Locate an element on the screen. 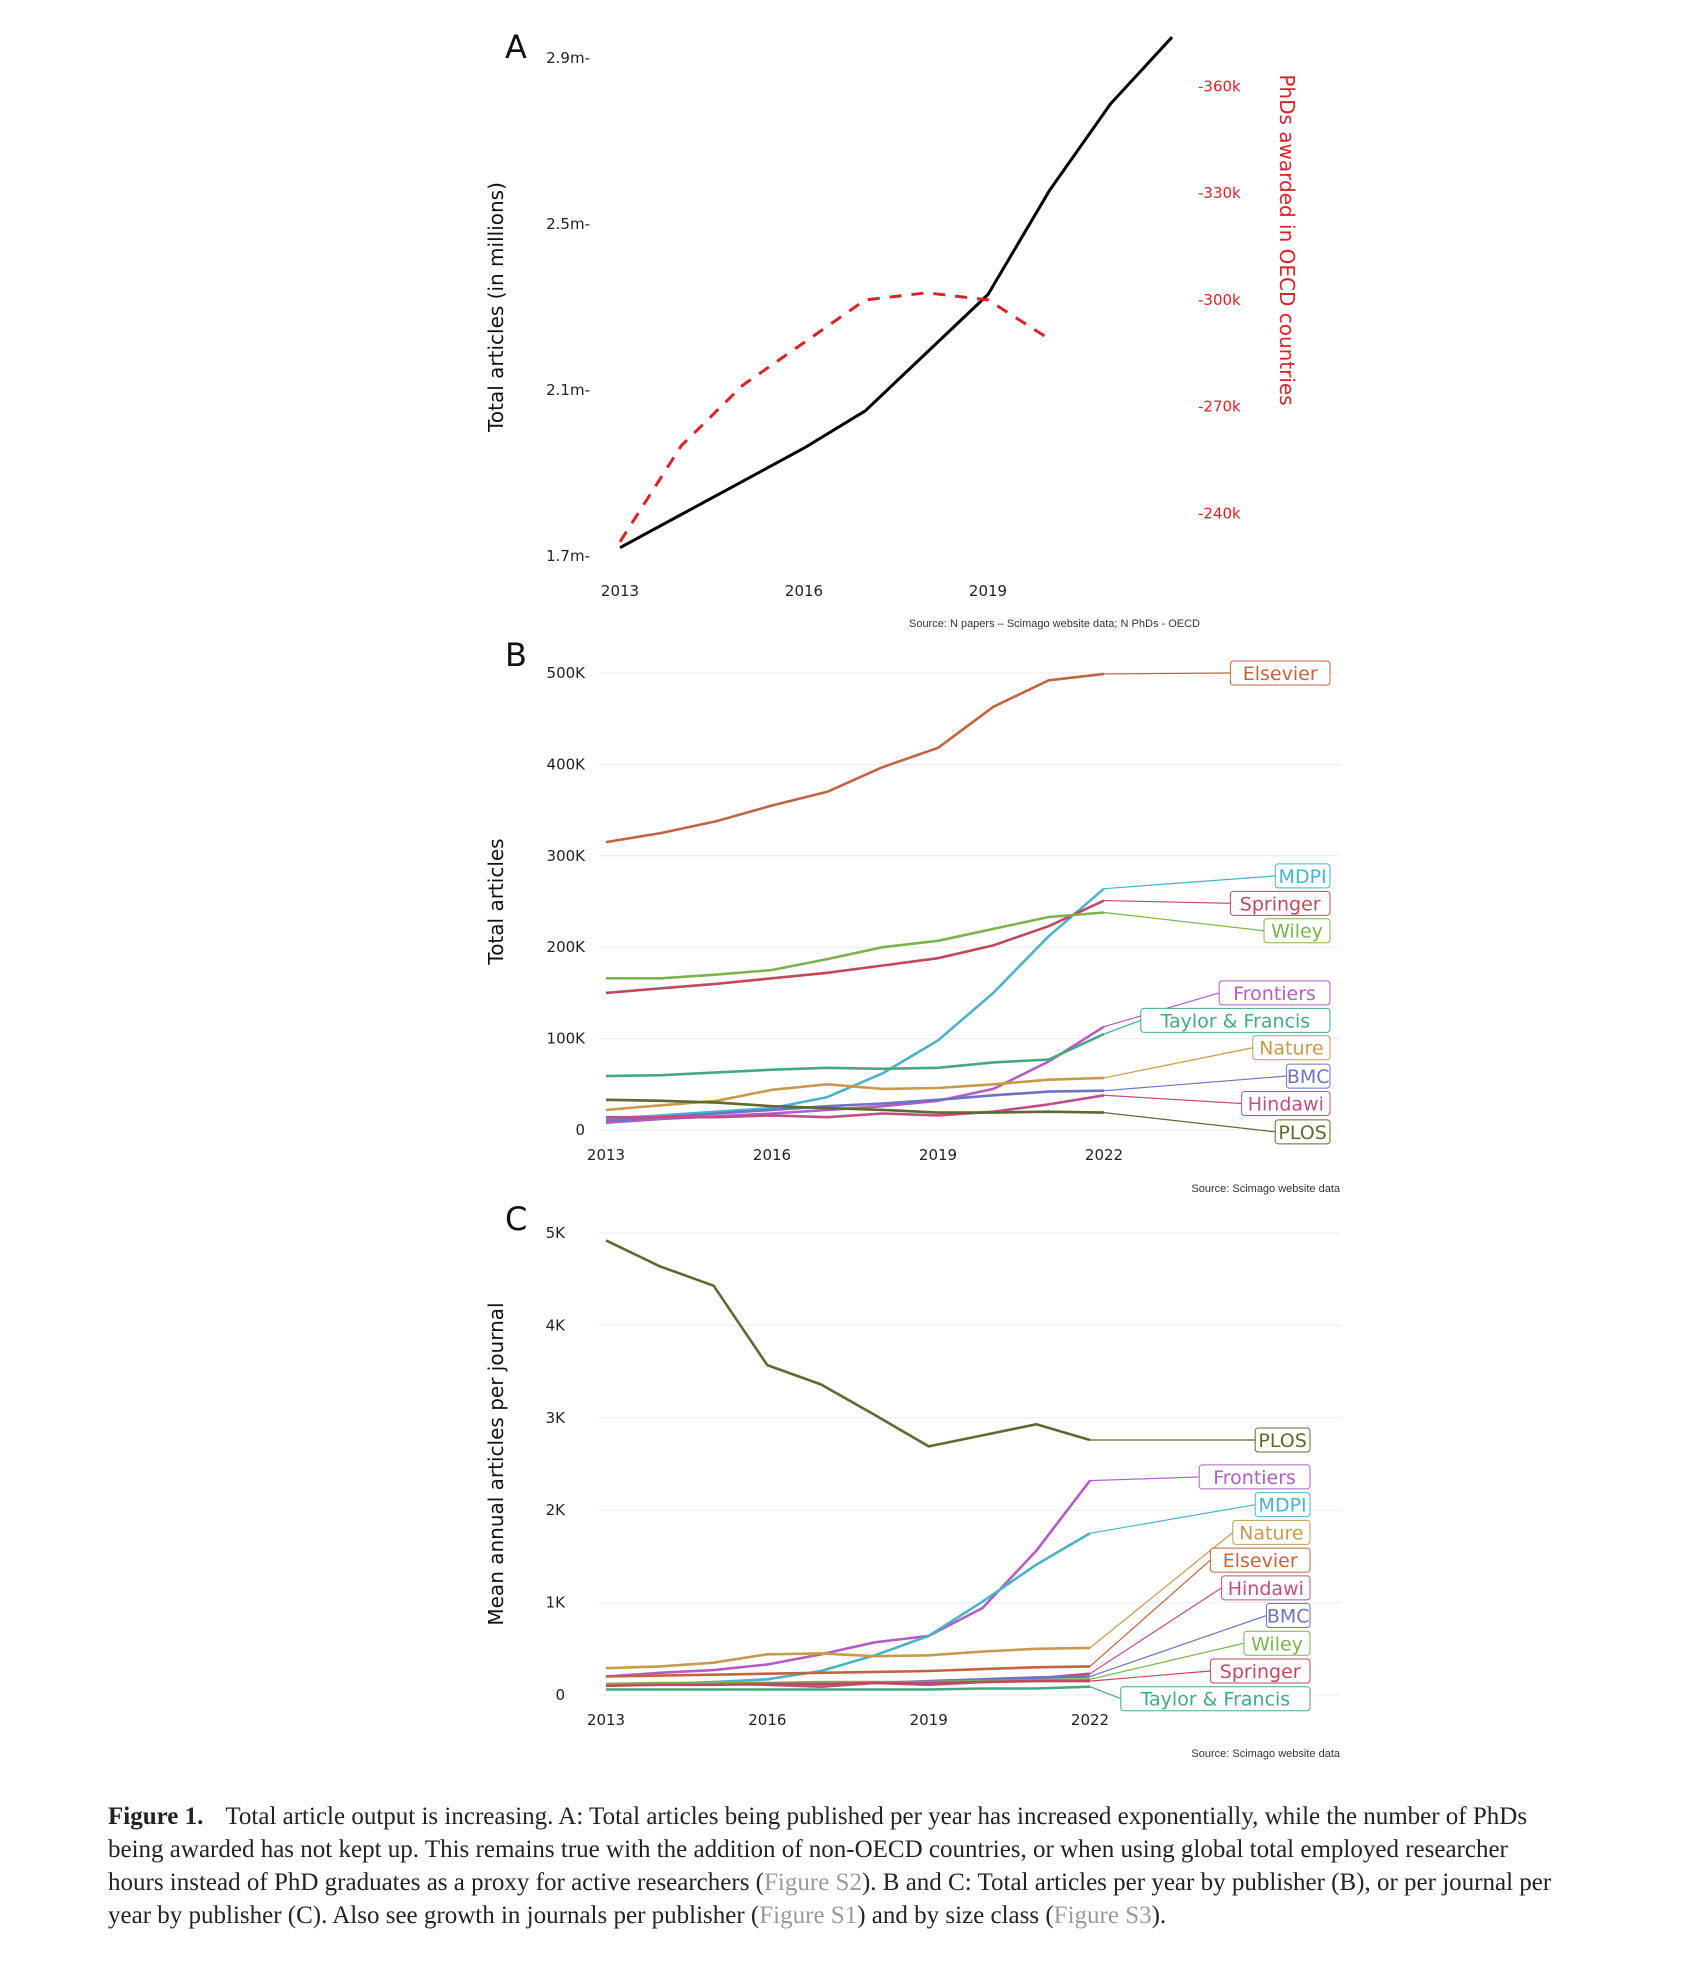  panel-a-y2-tick-label: -300k is located at coordinates (1219, 300).